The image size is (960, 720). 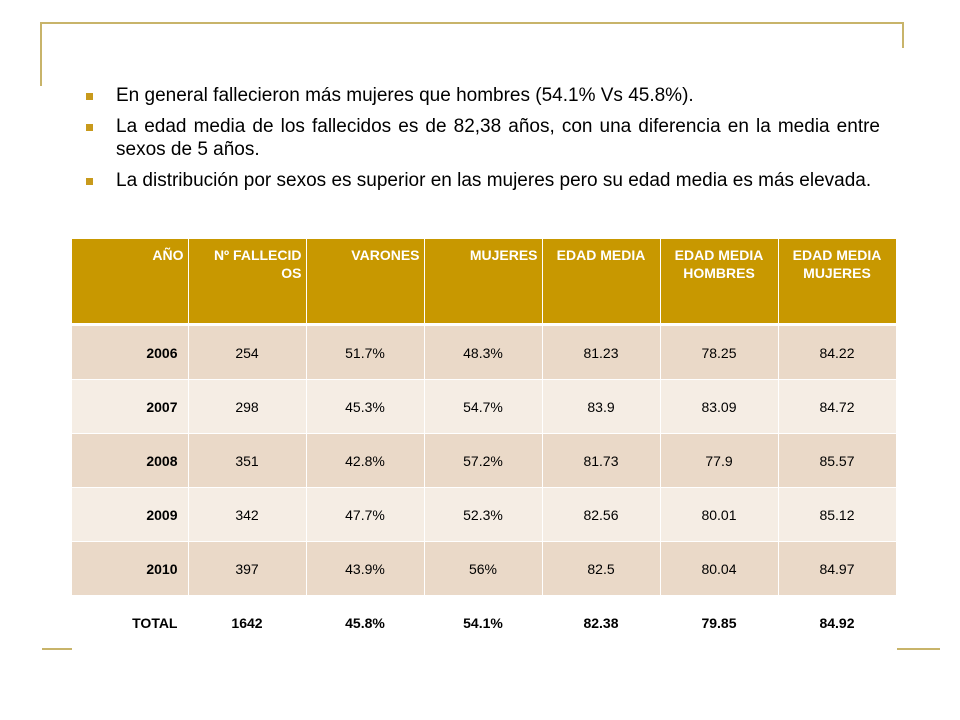 I want to click on table-row: 2006 254 51.7% 48.3% 81.23 78.25 84.22, so click(x=484, y=352).